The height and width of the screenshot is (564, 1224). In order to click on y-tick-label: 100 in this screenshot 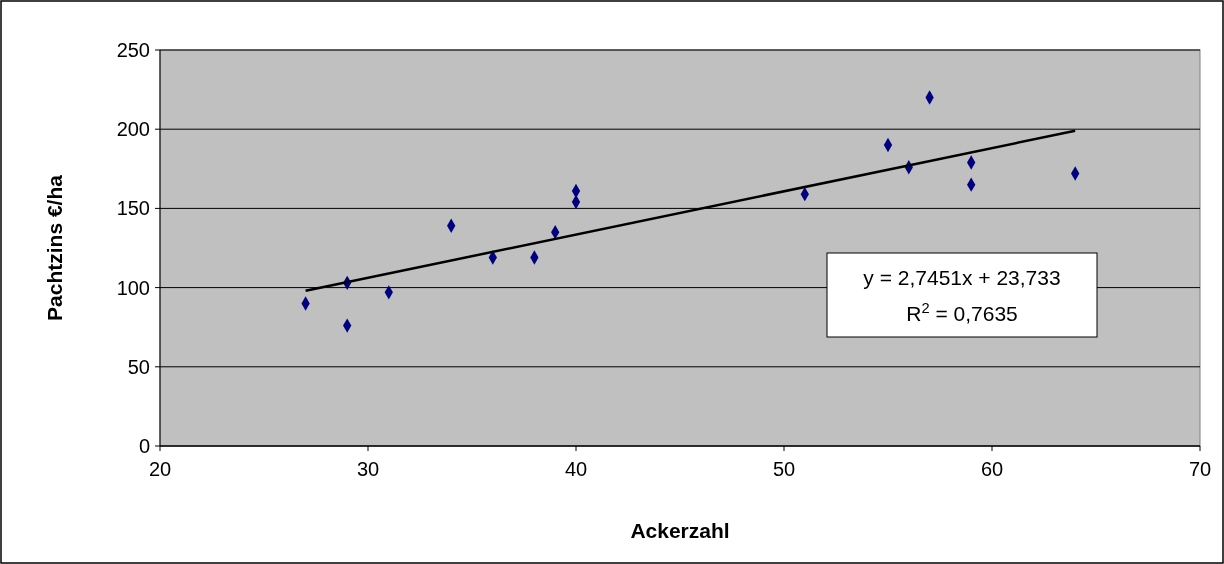, I will do `click(133, 287)`.